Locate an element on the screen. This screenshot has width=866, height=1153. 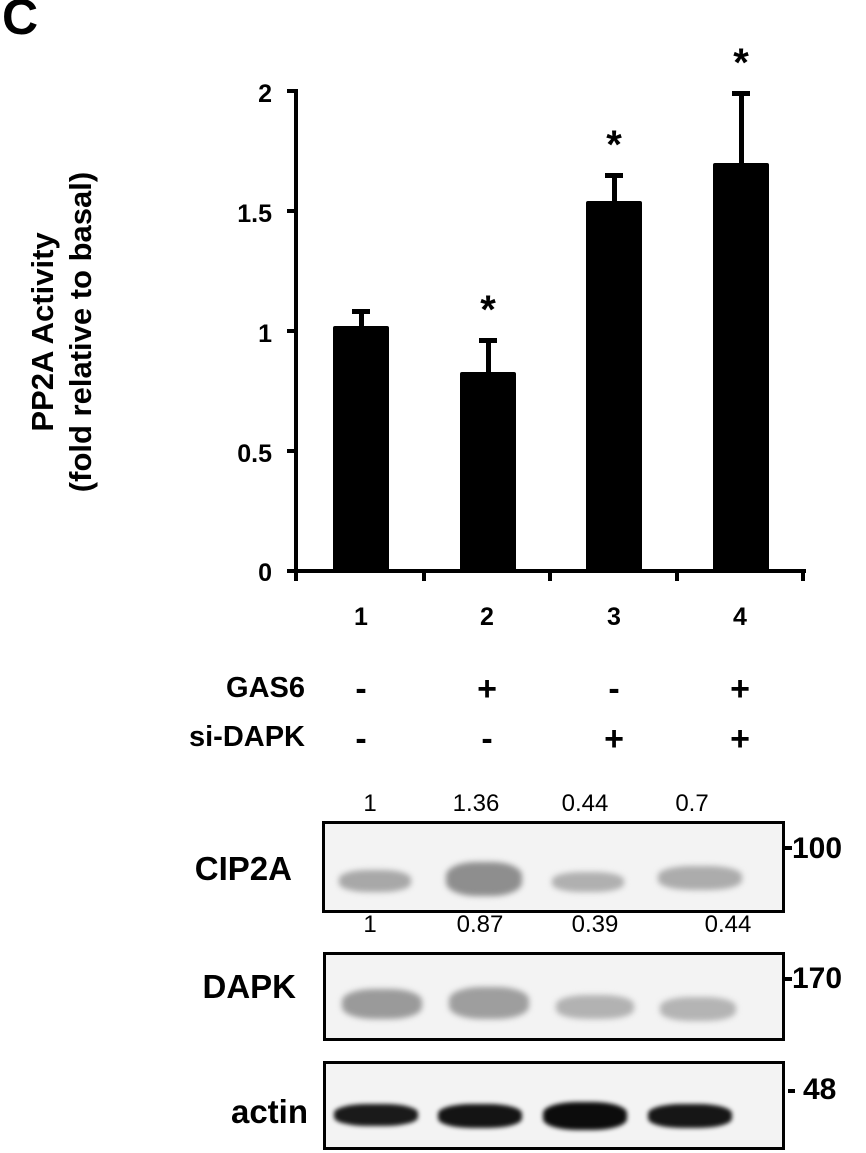
western-blot-cip2a is located at coordinates (553, 867).